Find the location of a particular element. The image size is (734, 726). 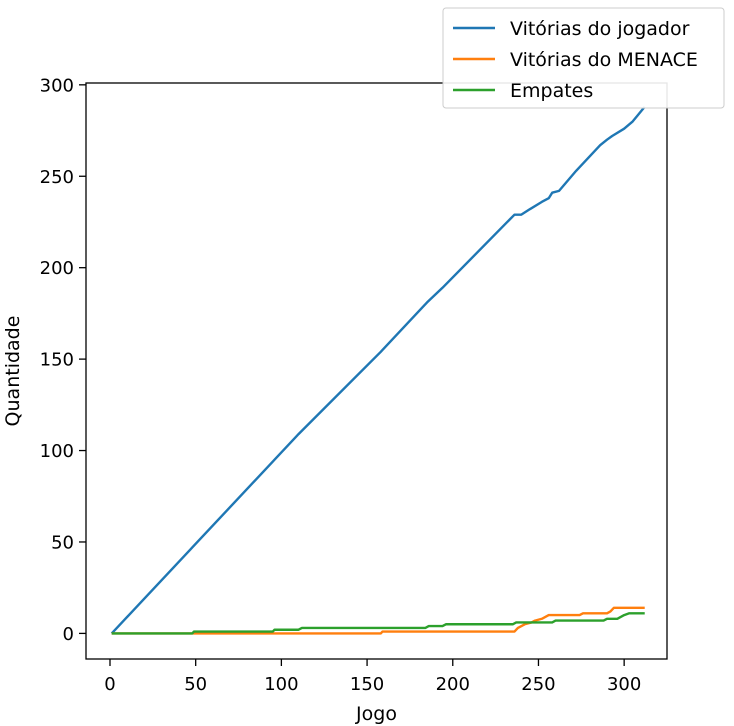

x-axis-ticks: 0 50 100 150 200 250 300 is located at coordinates (372, 677).